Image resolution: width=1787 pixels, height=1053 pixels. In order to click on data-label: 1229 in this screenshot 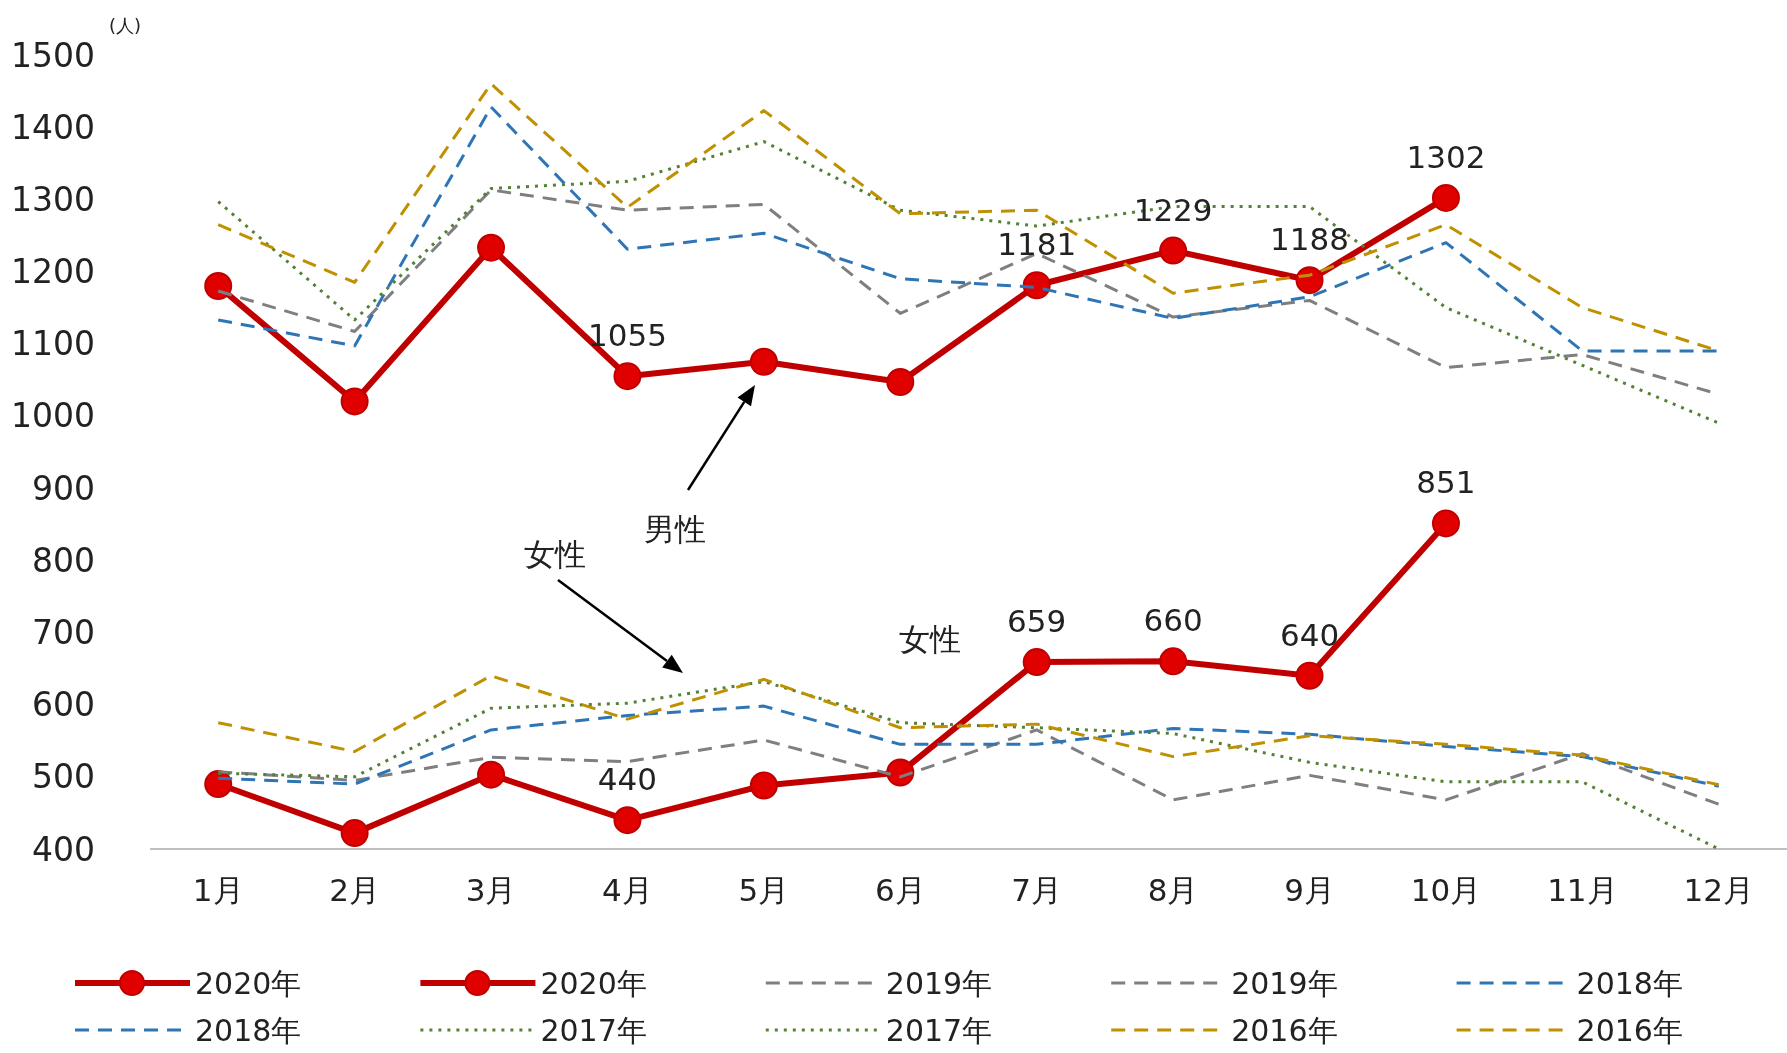, I will do `click(1173, 209)`.